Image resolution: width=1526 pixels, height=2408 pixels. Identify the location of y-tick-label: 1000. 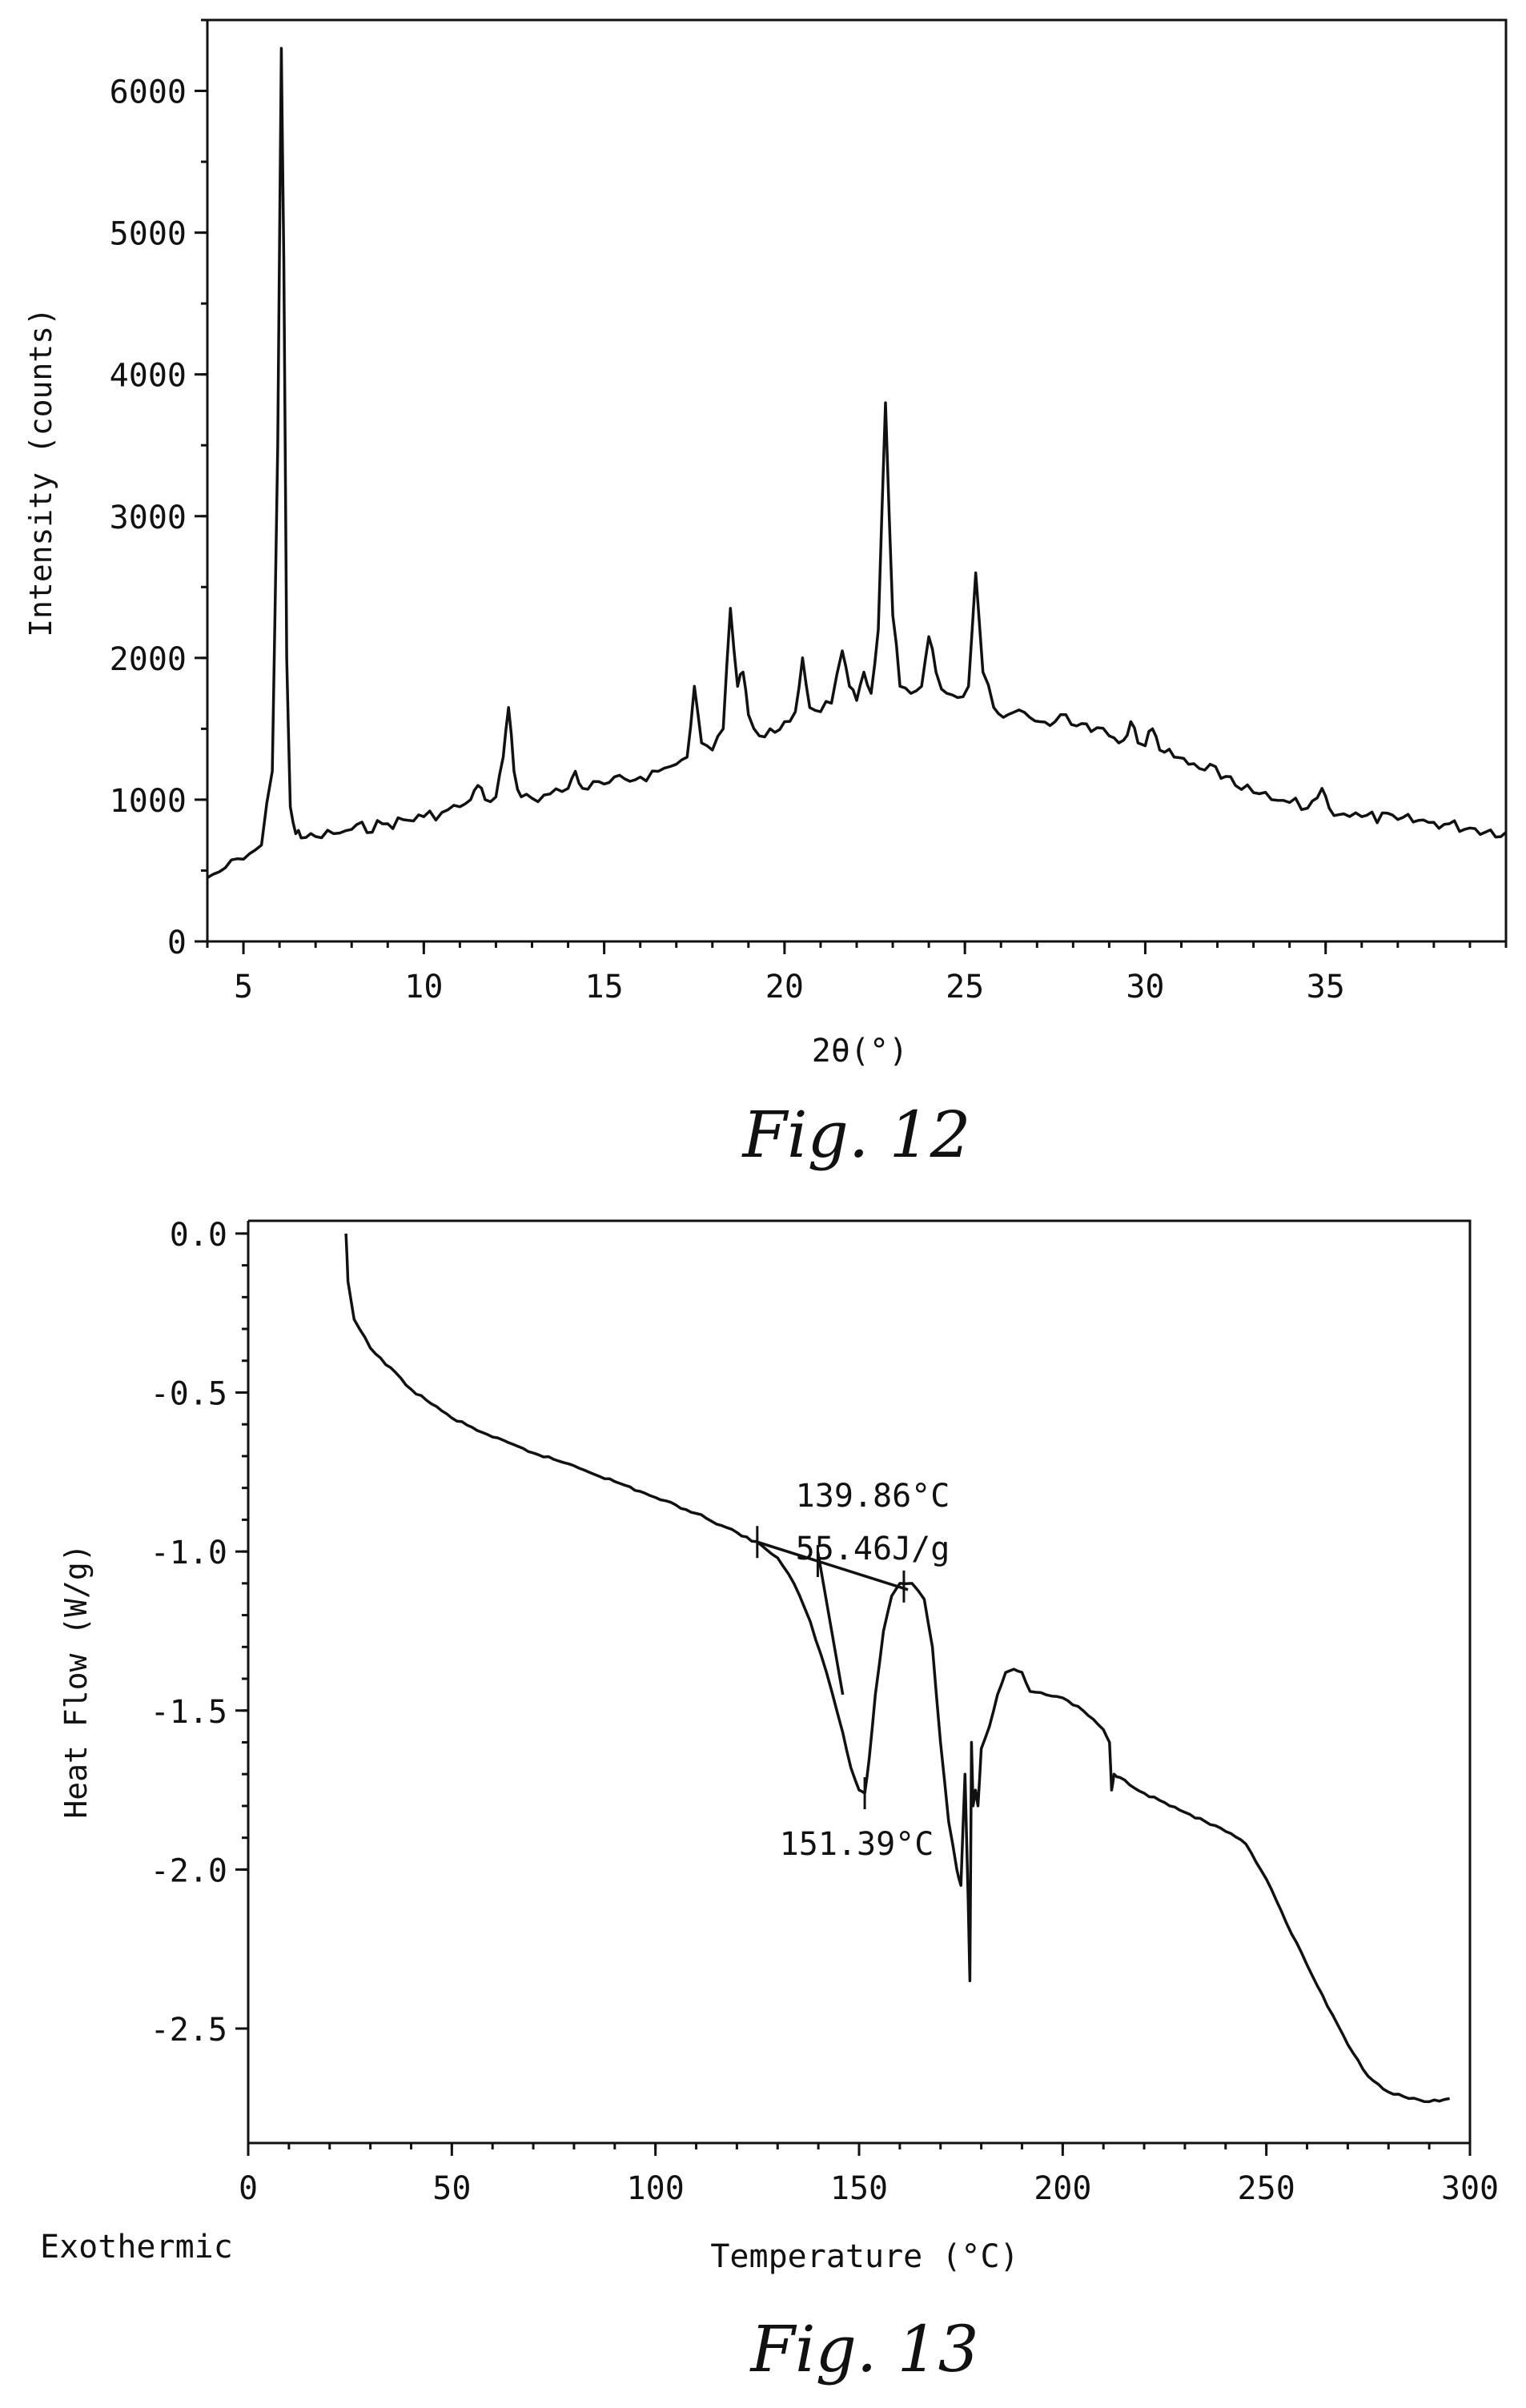
(149, 801).